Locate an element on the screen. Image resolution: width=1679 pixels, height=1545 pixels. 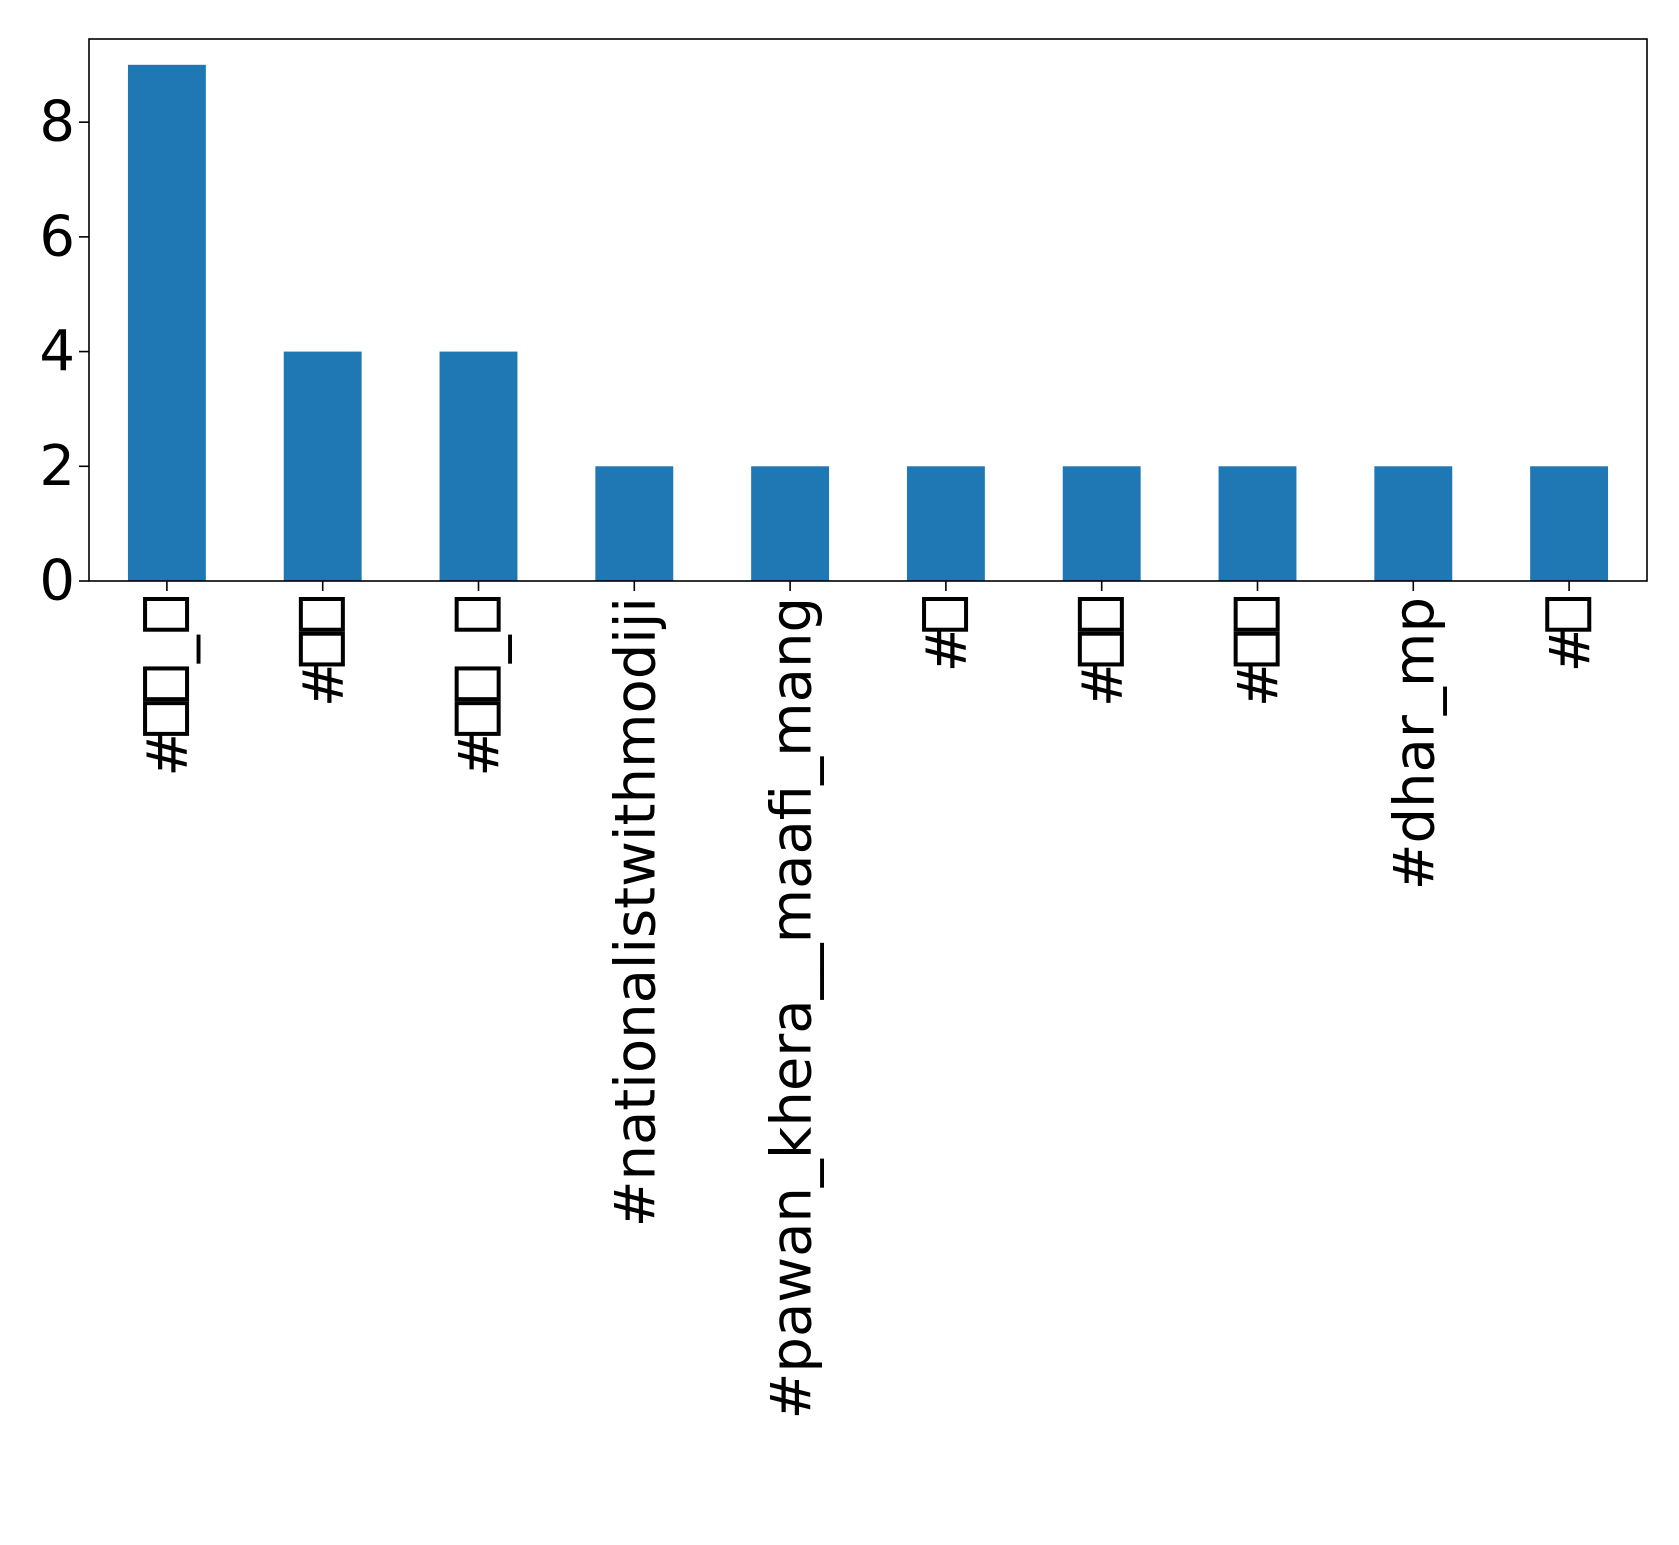
x-tick-label: #dhar_mp is located at coordinates (1414, 743).